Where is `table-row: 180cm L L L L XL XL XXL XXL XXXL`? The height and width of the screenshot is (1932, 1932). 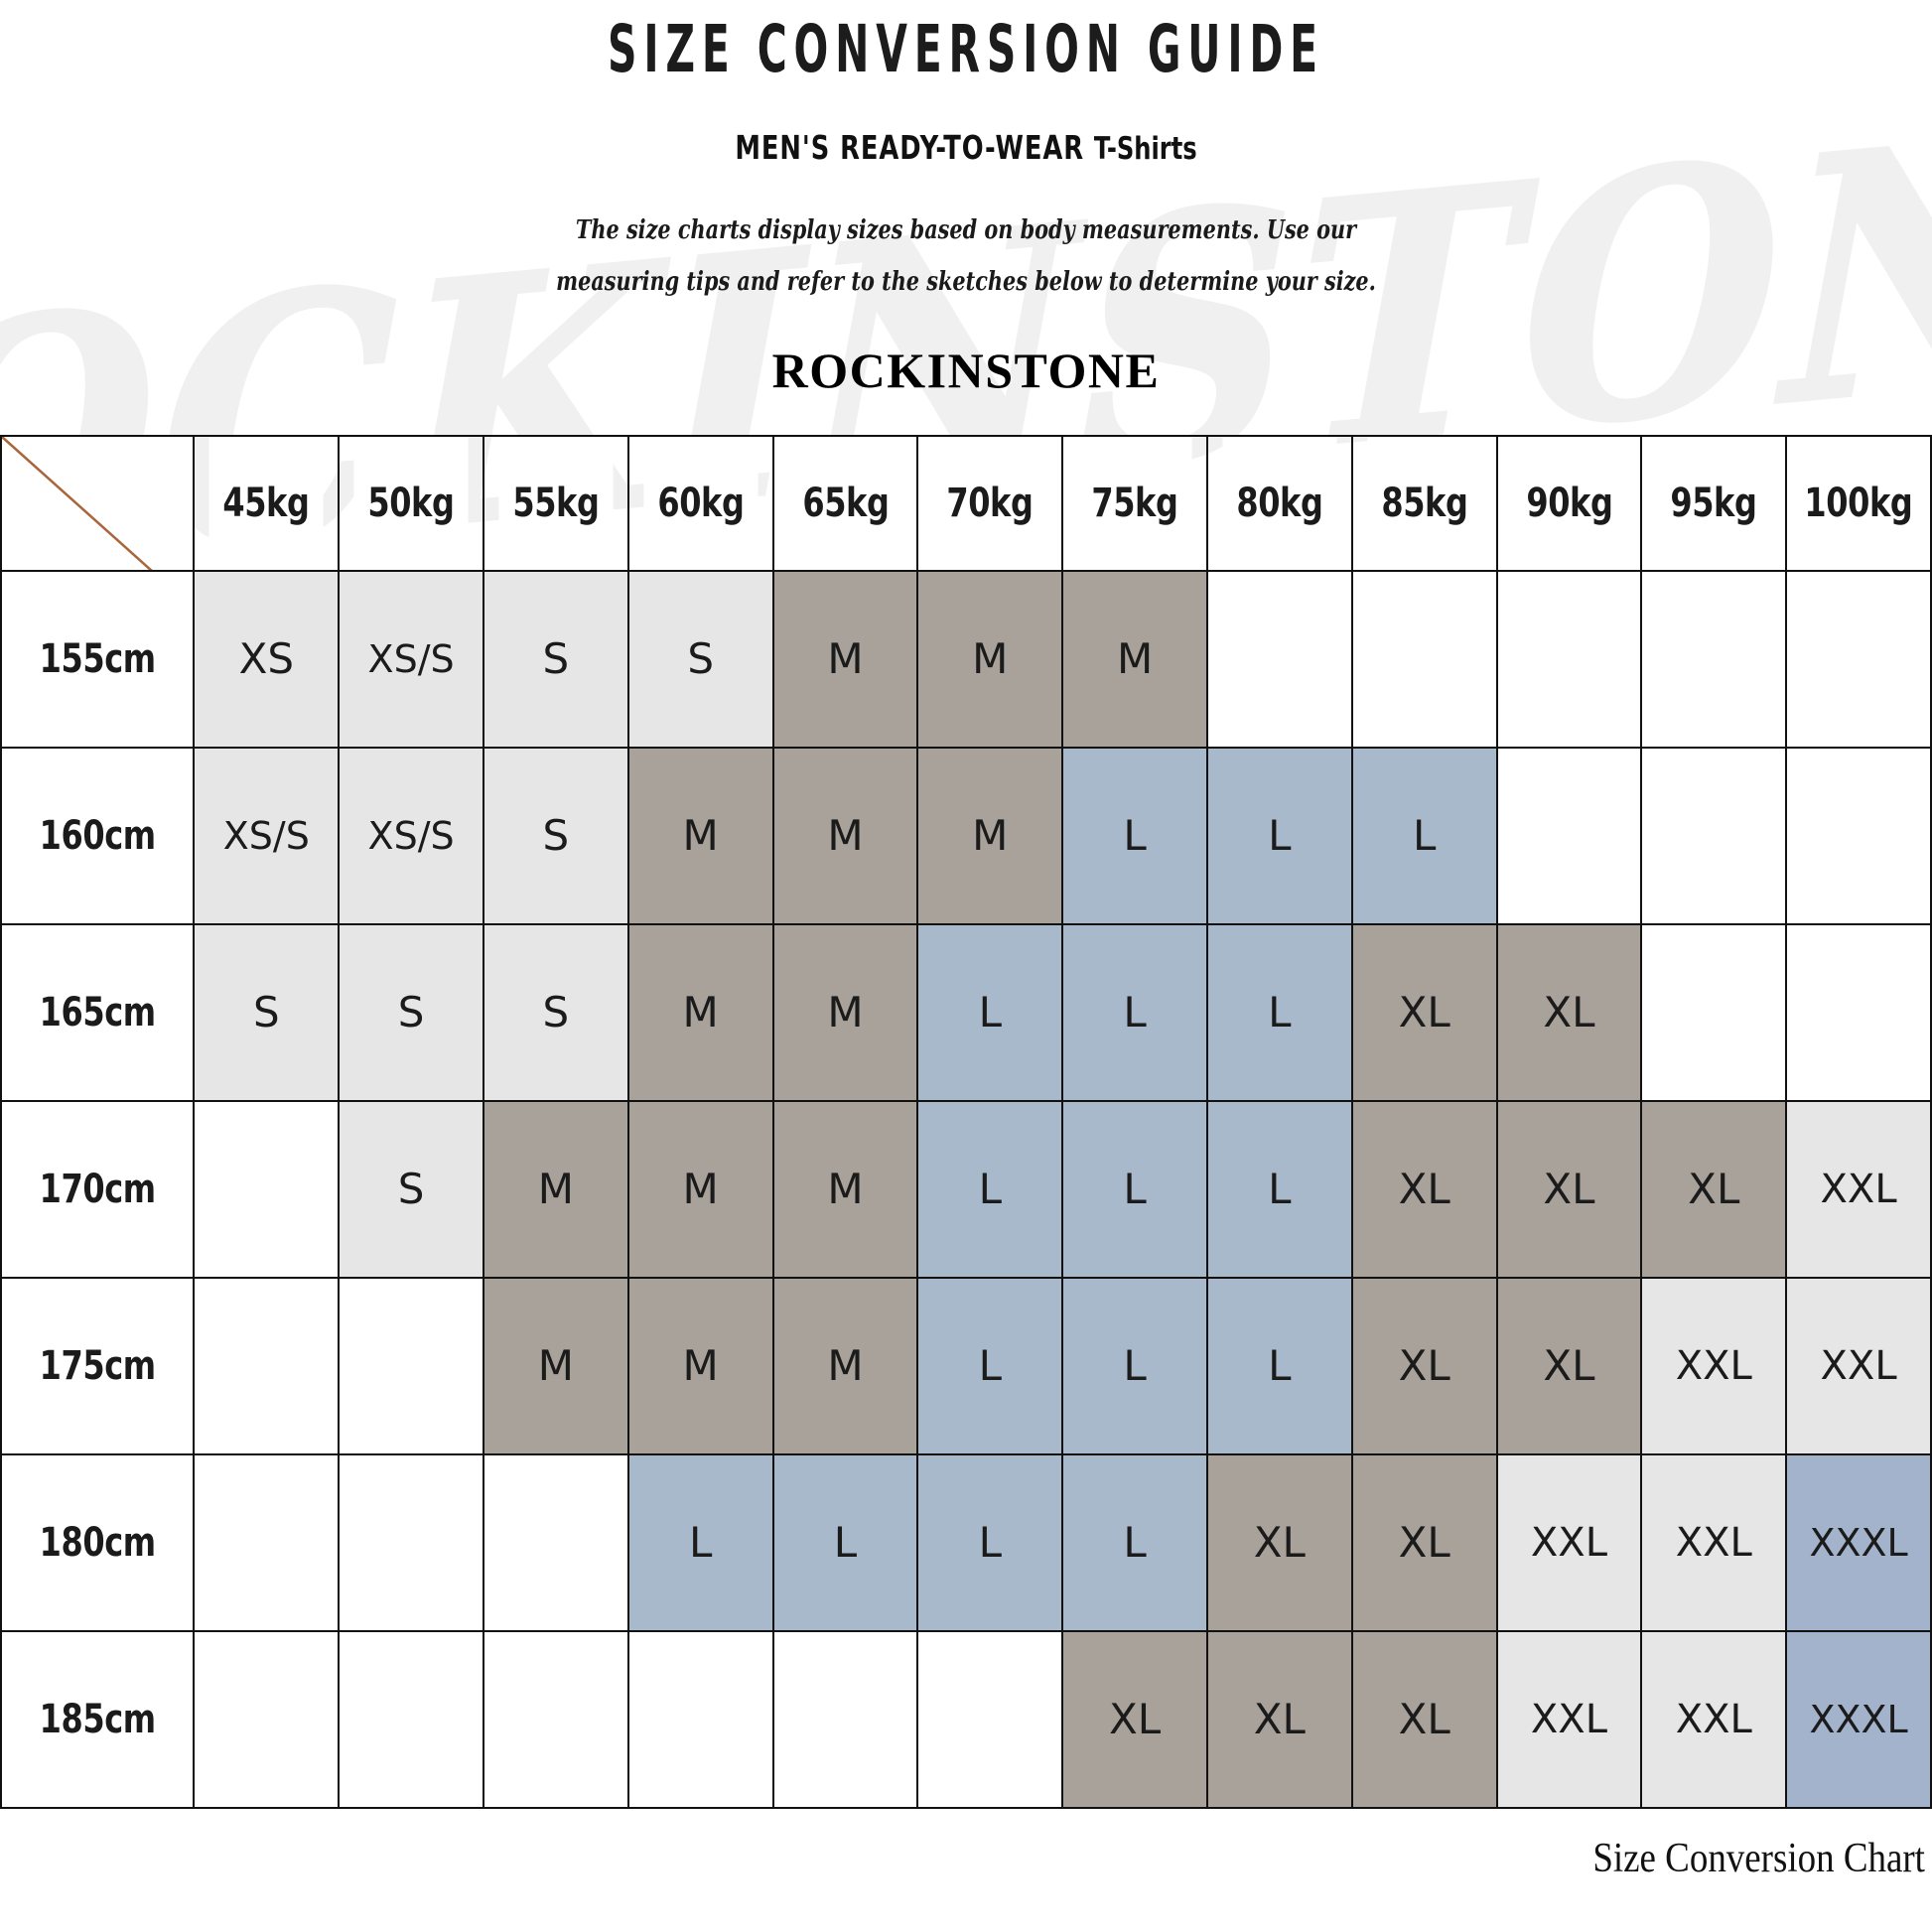 table-row: 180cm L L L L XL XL XXL XXL XXXL is located at coordinates (967, 1542).